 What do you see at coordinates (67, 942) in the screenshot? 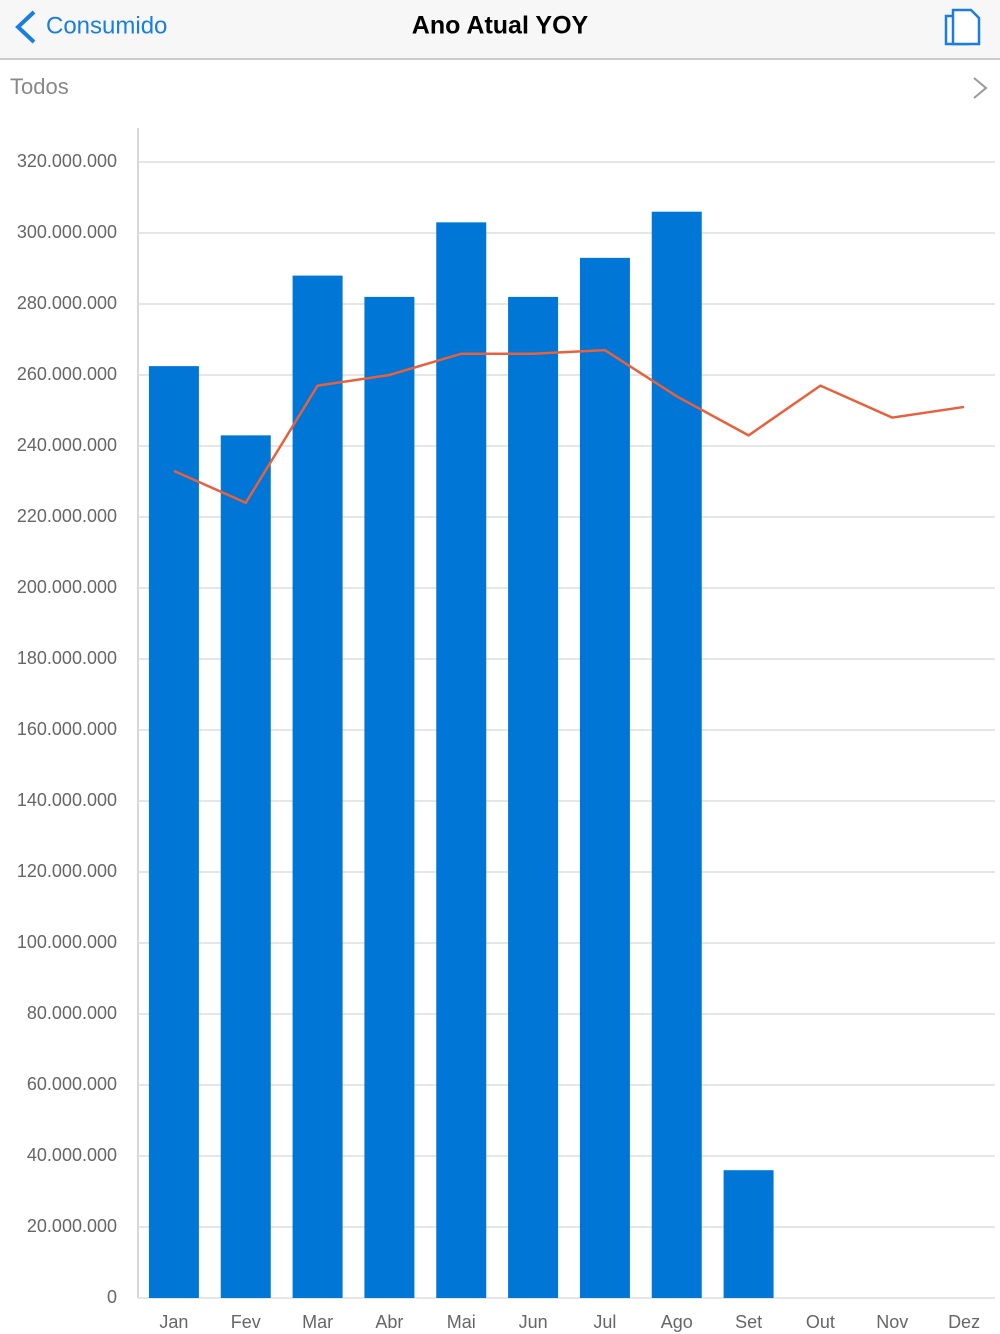
I see `y-tick-label: 100.000.000` at bounding box center [67, 942].